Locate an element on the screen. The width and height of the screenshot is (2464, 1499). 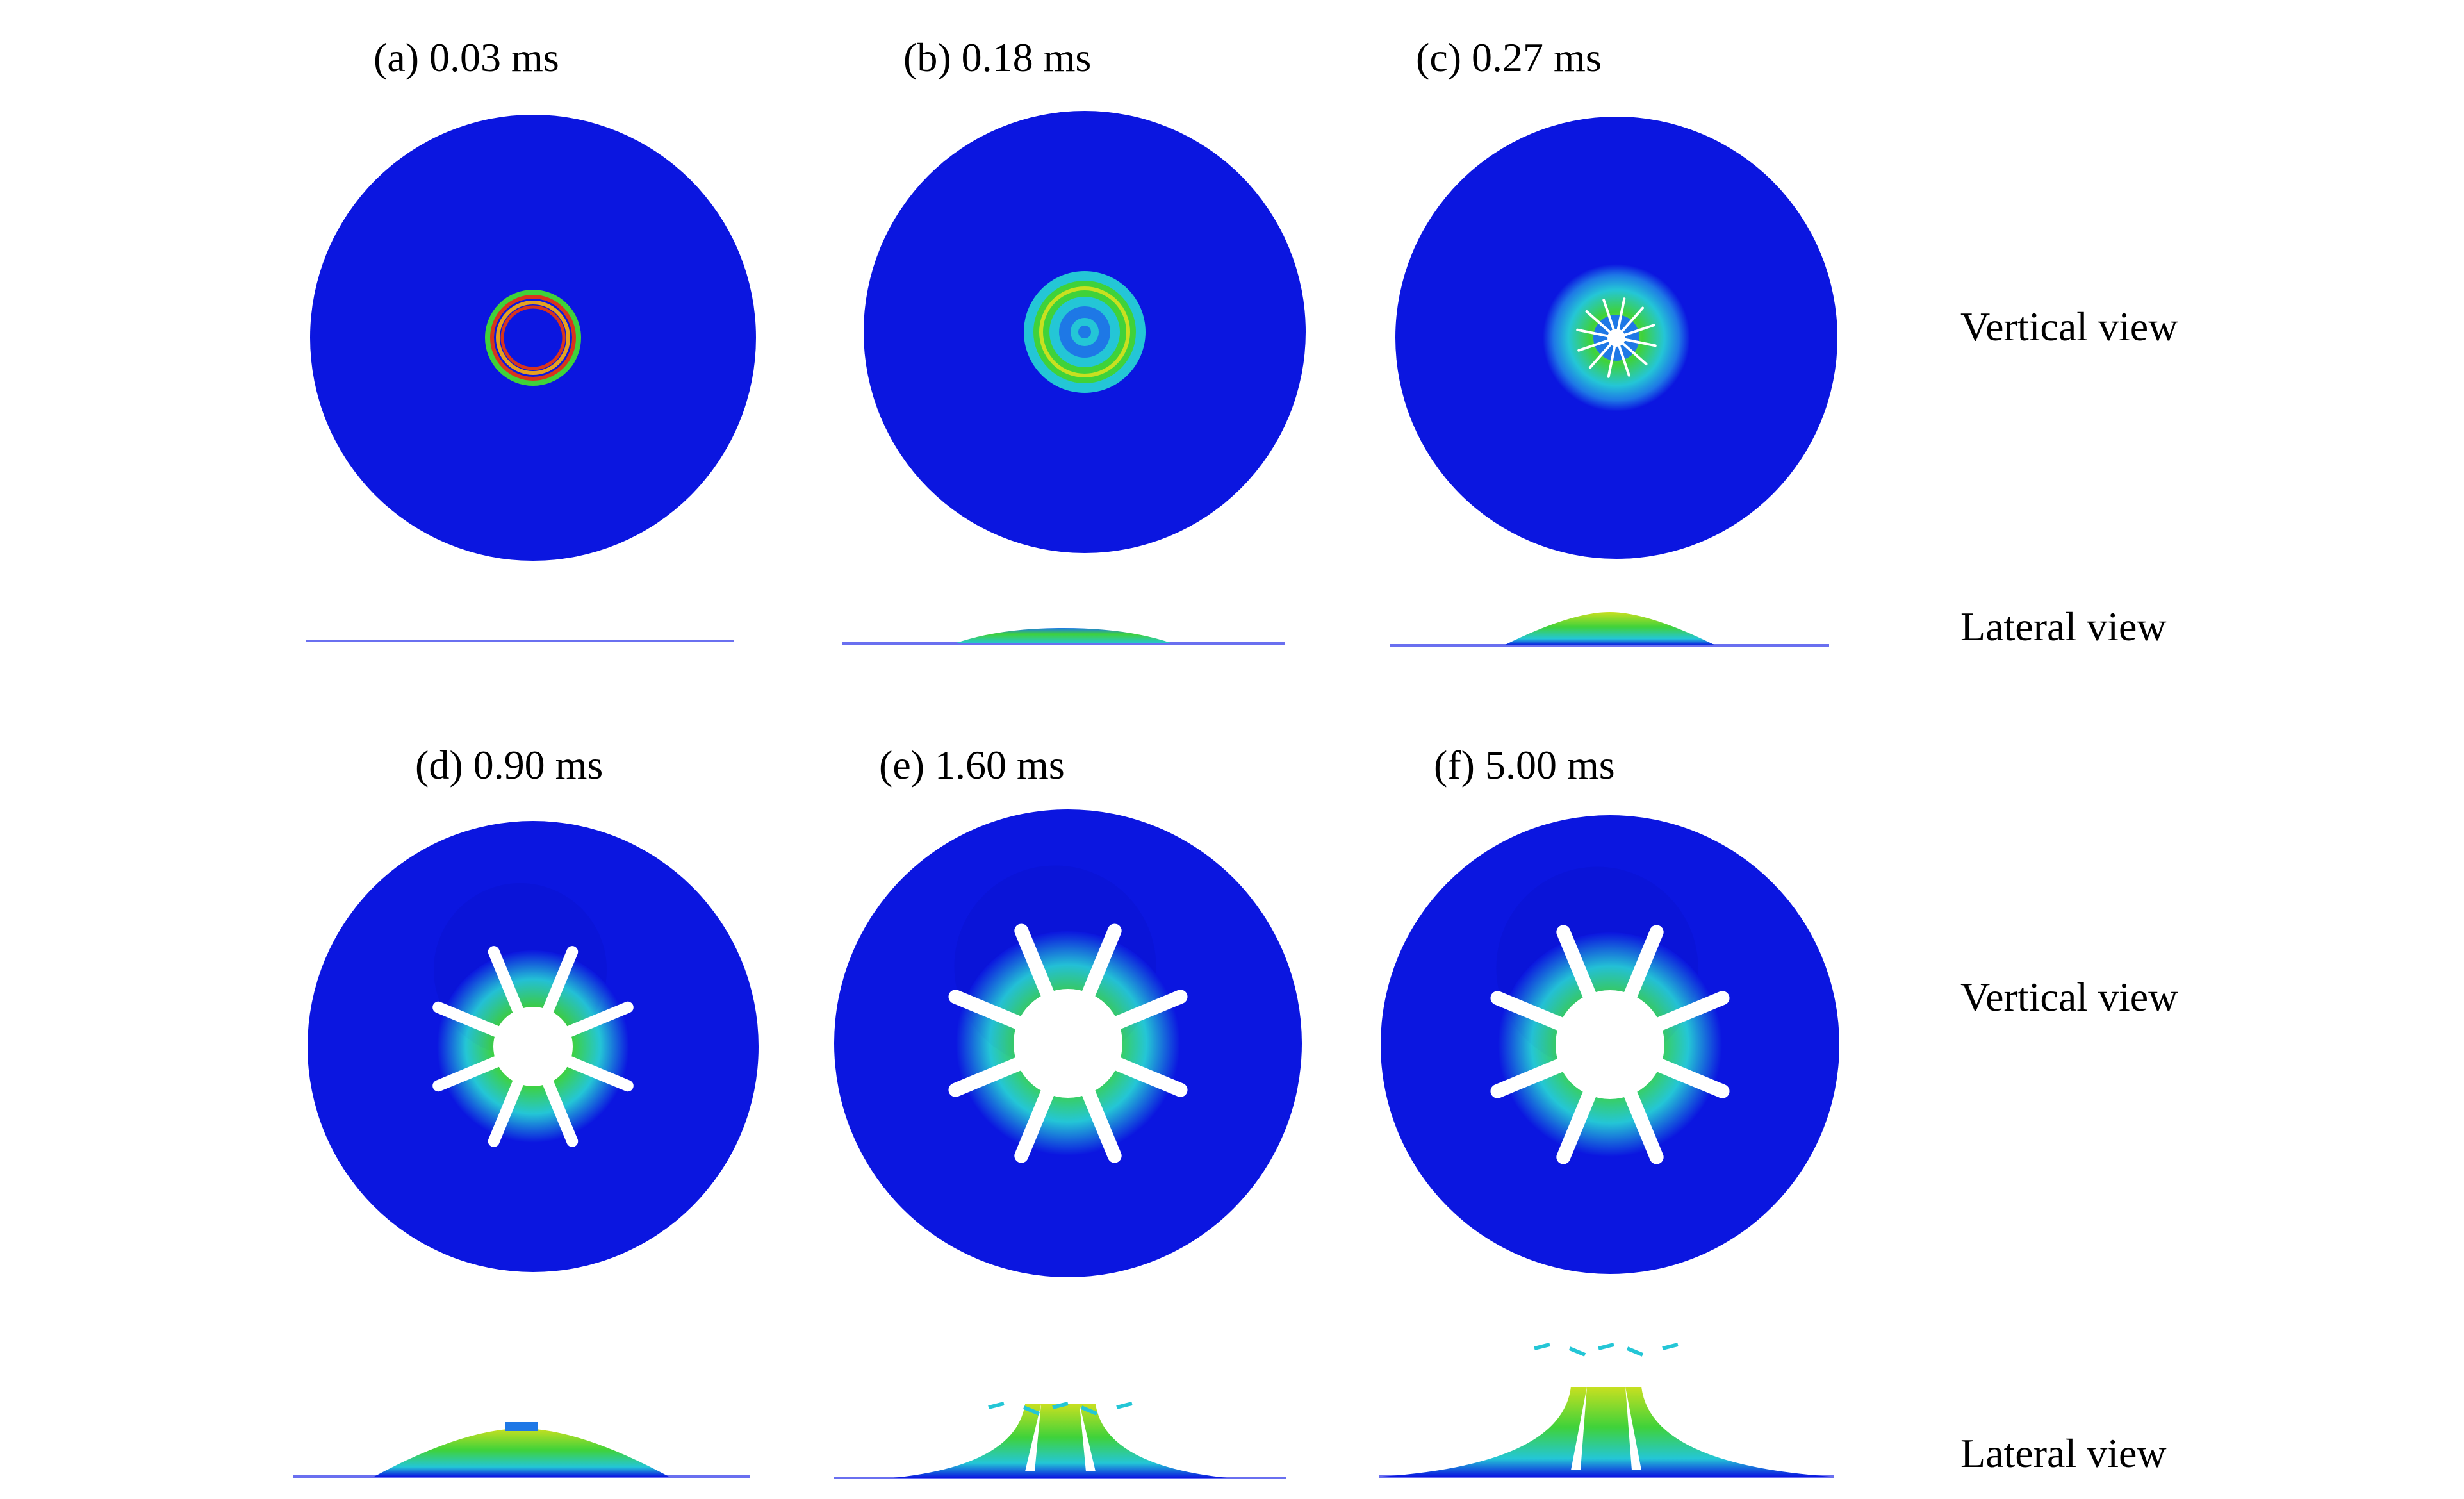
panel-b is located at coordinates (1074, 378).